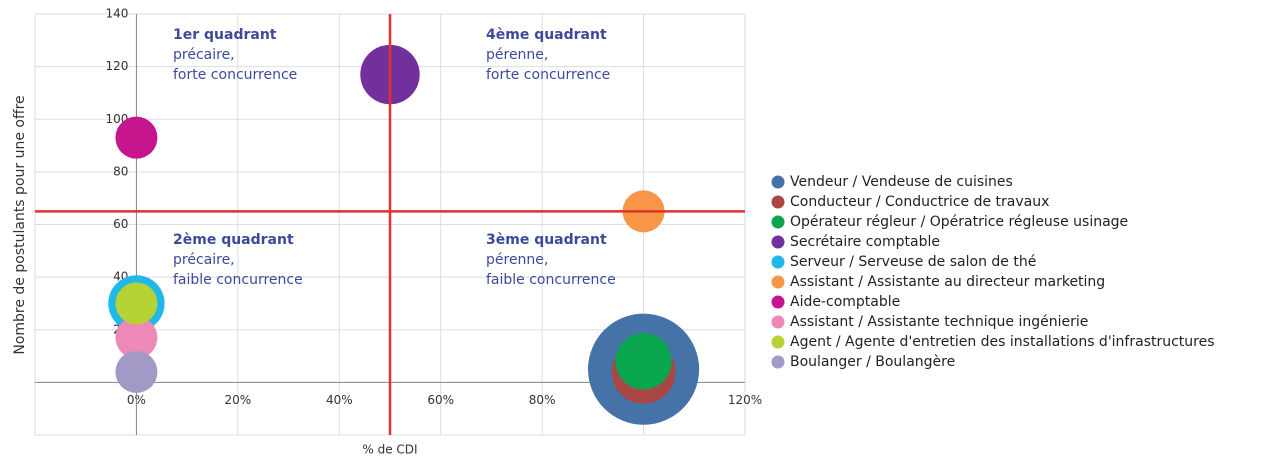 The width and height of the screenshot is (1271, 457). I want to click on legend-label: Conducteur / Conductrice de travaux, so click(919, 202).